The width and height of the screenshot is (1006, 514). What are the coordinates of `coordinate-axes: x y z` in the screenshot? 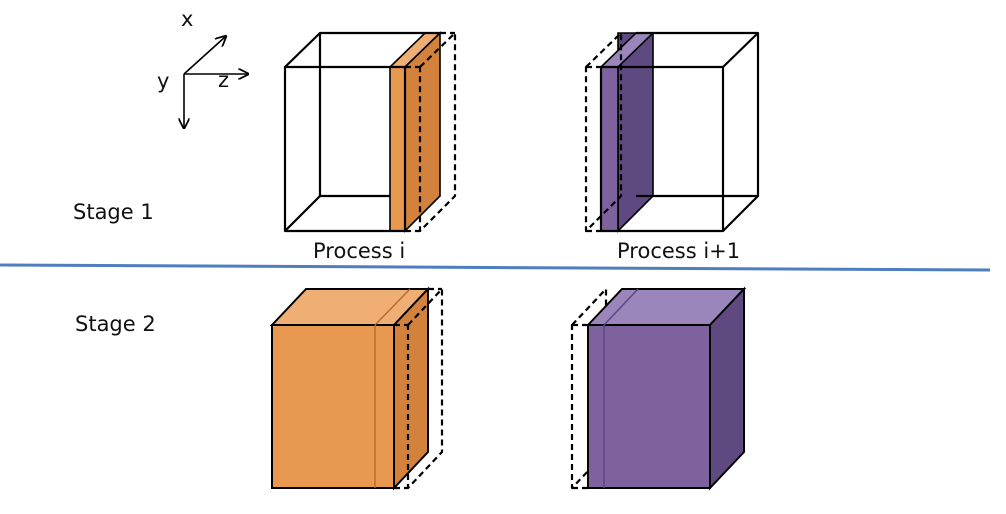 It's located at (202, 67).